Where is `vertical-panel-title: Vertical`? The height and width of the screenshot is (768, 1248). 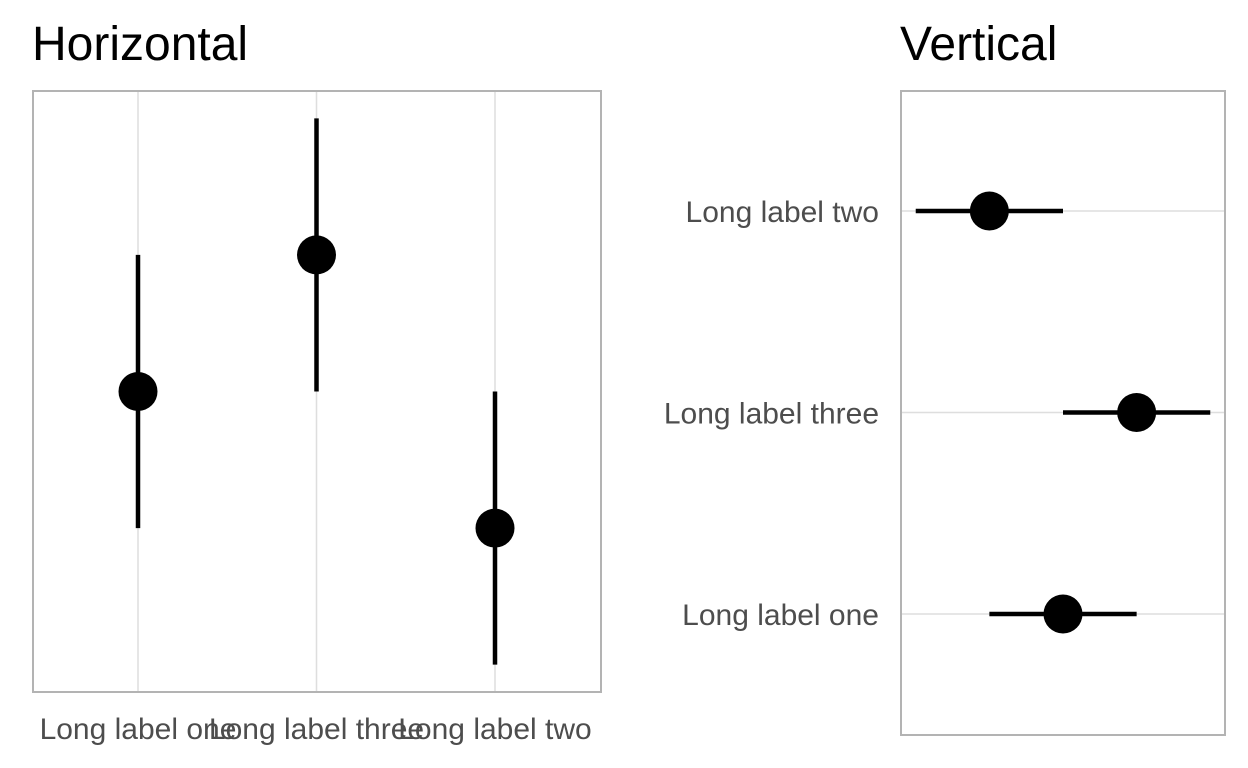 vertical-panel-title: Vertical is located at coordinates (978, 44).